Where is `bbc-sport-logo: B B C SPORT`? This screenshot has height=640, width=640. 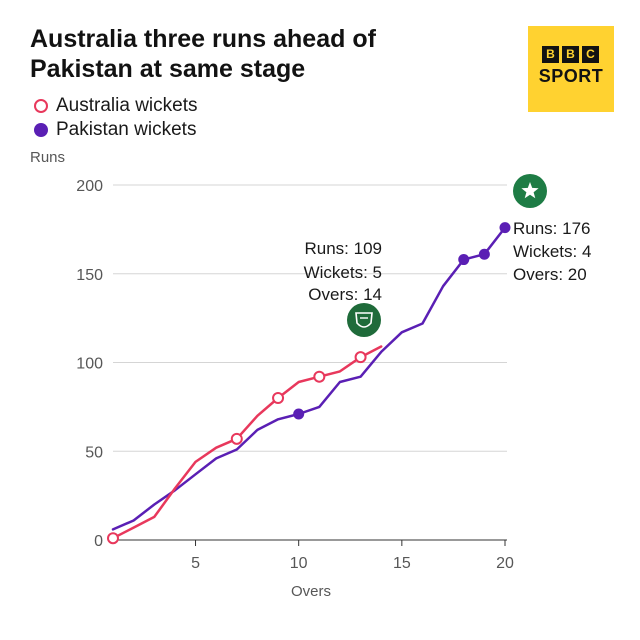
bbc-sport-logo: B B C SPORT is located at coordinates (571, 69).